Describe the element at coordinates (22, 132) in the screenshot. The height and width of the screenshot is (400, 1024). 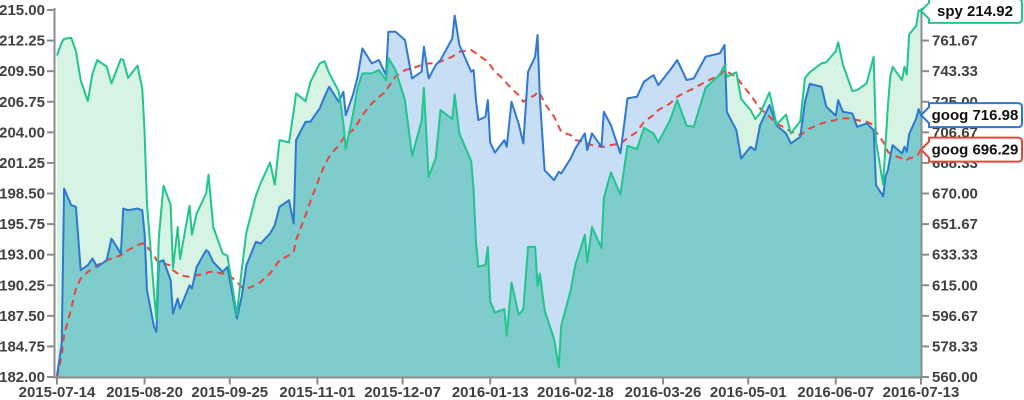
I see `left-axis-tick-label: 204.00` at that location.